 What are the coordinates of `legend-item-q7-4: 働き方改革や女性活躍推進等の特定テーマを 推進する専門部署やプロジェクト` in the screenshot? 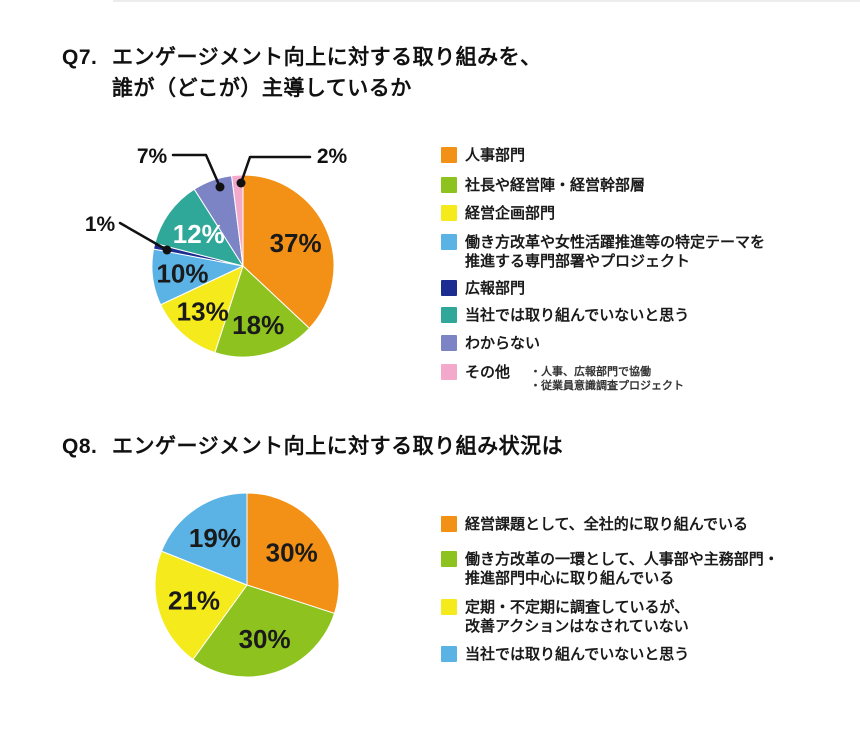 It's located at (603, 252).